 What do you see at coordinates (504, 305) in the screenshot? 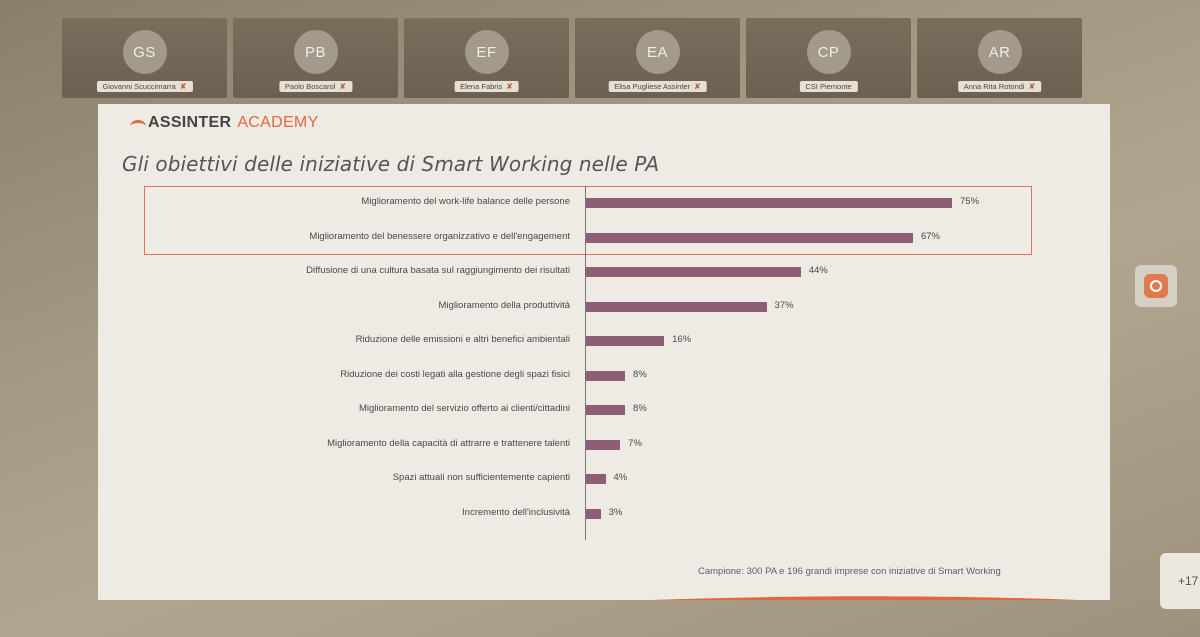
I see `category-label: Miglioramento della produttività` at bounding box center [504, 305].